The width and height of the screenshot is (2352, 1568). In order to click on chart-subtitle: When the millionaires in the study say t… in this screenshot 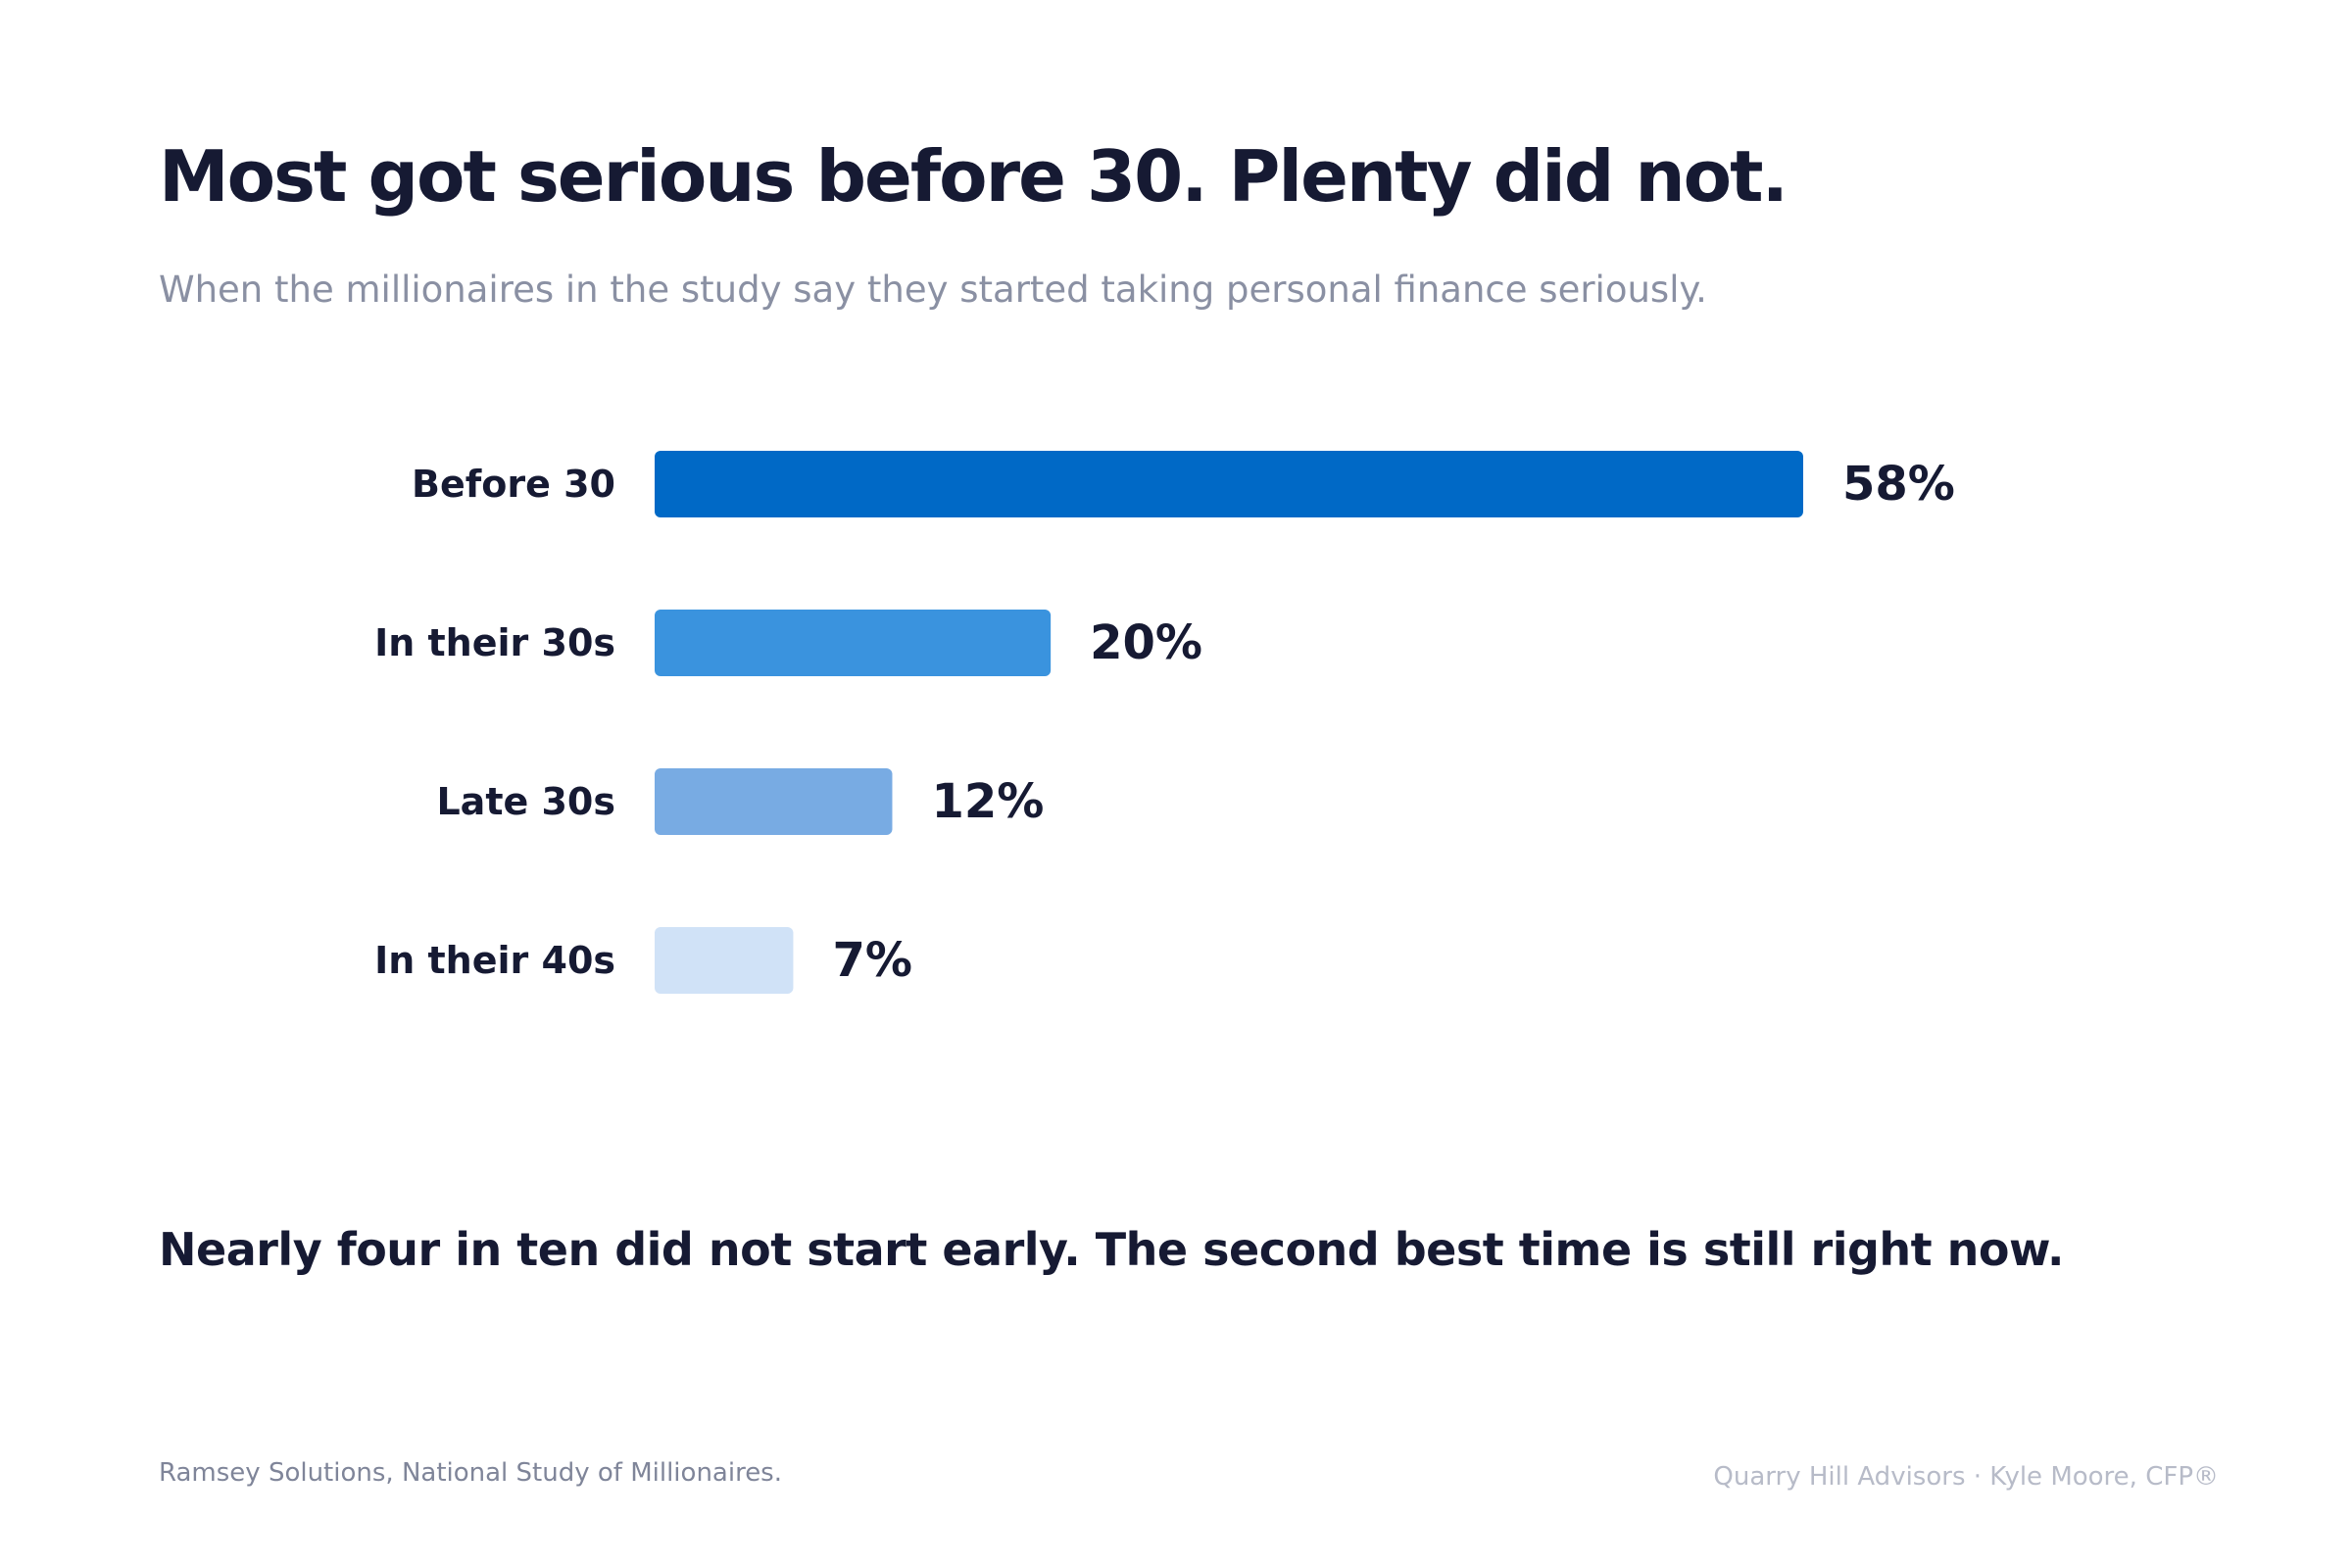, I will do `click(933, 290)`.